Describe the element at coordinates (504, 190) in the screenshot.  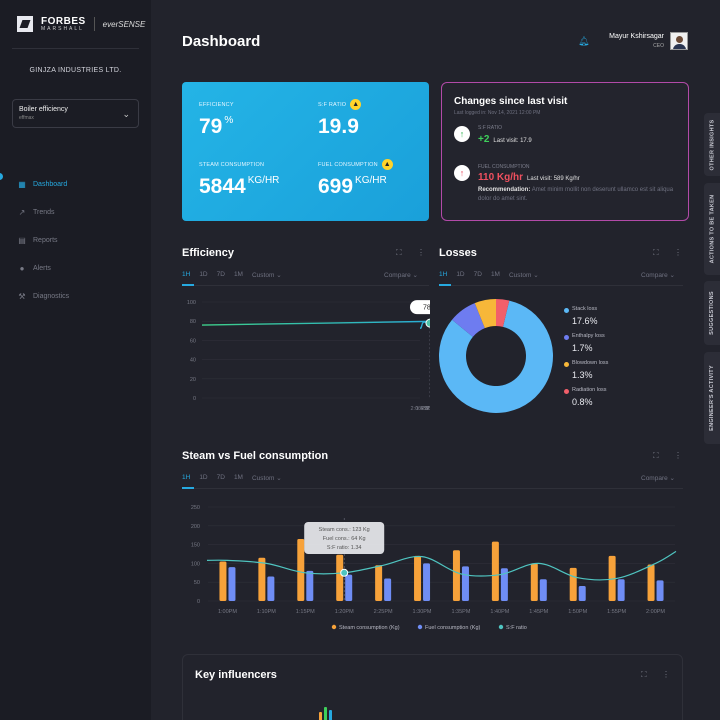
I see `recommendation-label: Recommendation:` at that location.